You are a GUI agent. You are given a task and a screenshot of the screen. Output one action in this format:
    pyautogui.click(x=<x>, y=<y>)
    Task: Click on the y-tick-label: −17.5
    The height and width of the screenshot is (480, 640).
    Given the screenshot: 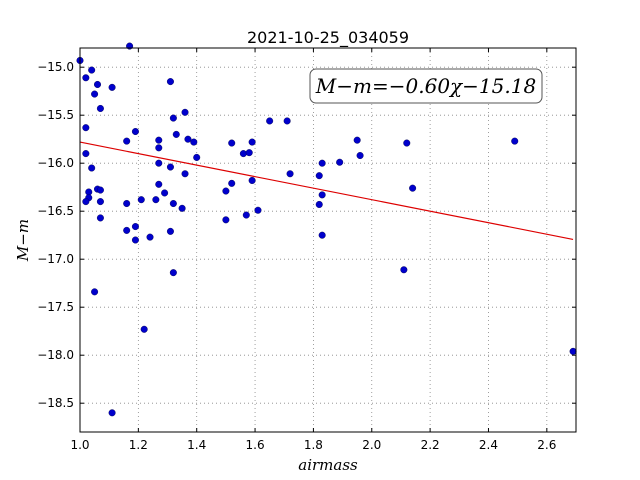 What is the action you would take?
    pyautogui.click(x=55, y=307)
    